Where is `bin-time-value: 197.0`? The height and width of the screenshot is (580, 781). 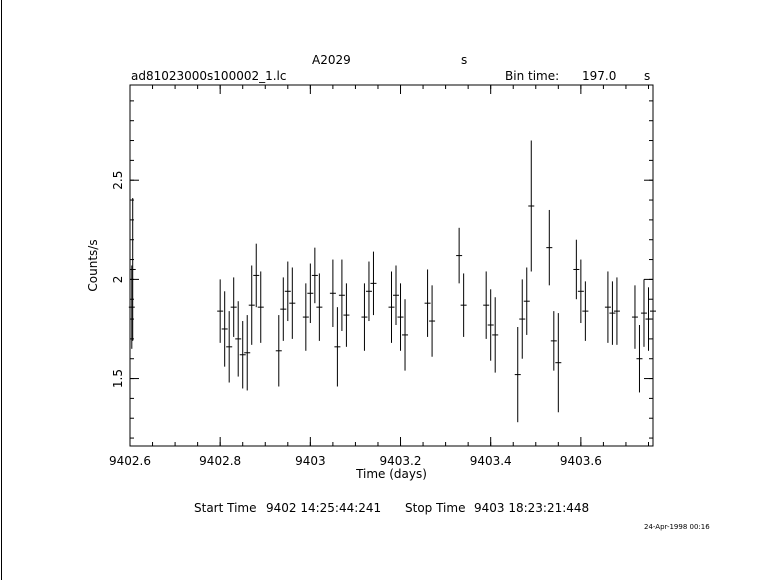
bin-time-value: 197.0 is located at coordinates (599, 76).